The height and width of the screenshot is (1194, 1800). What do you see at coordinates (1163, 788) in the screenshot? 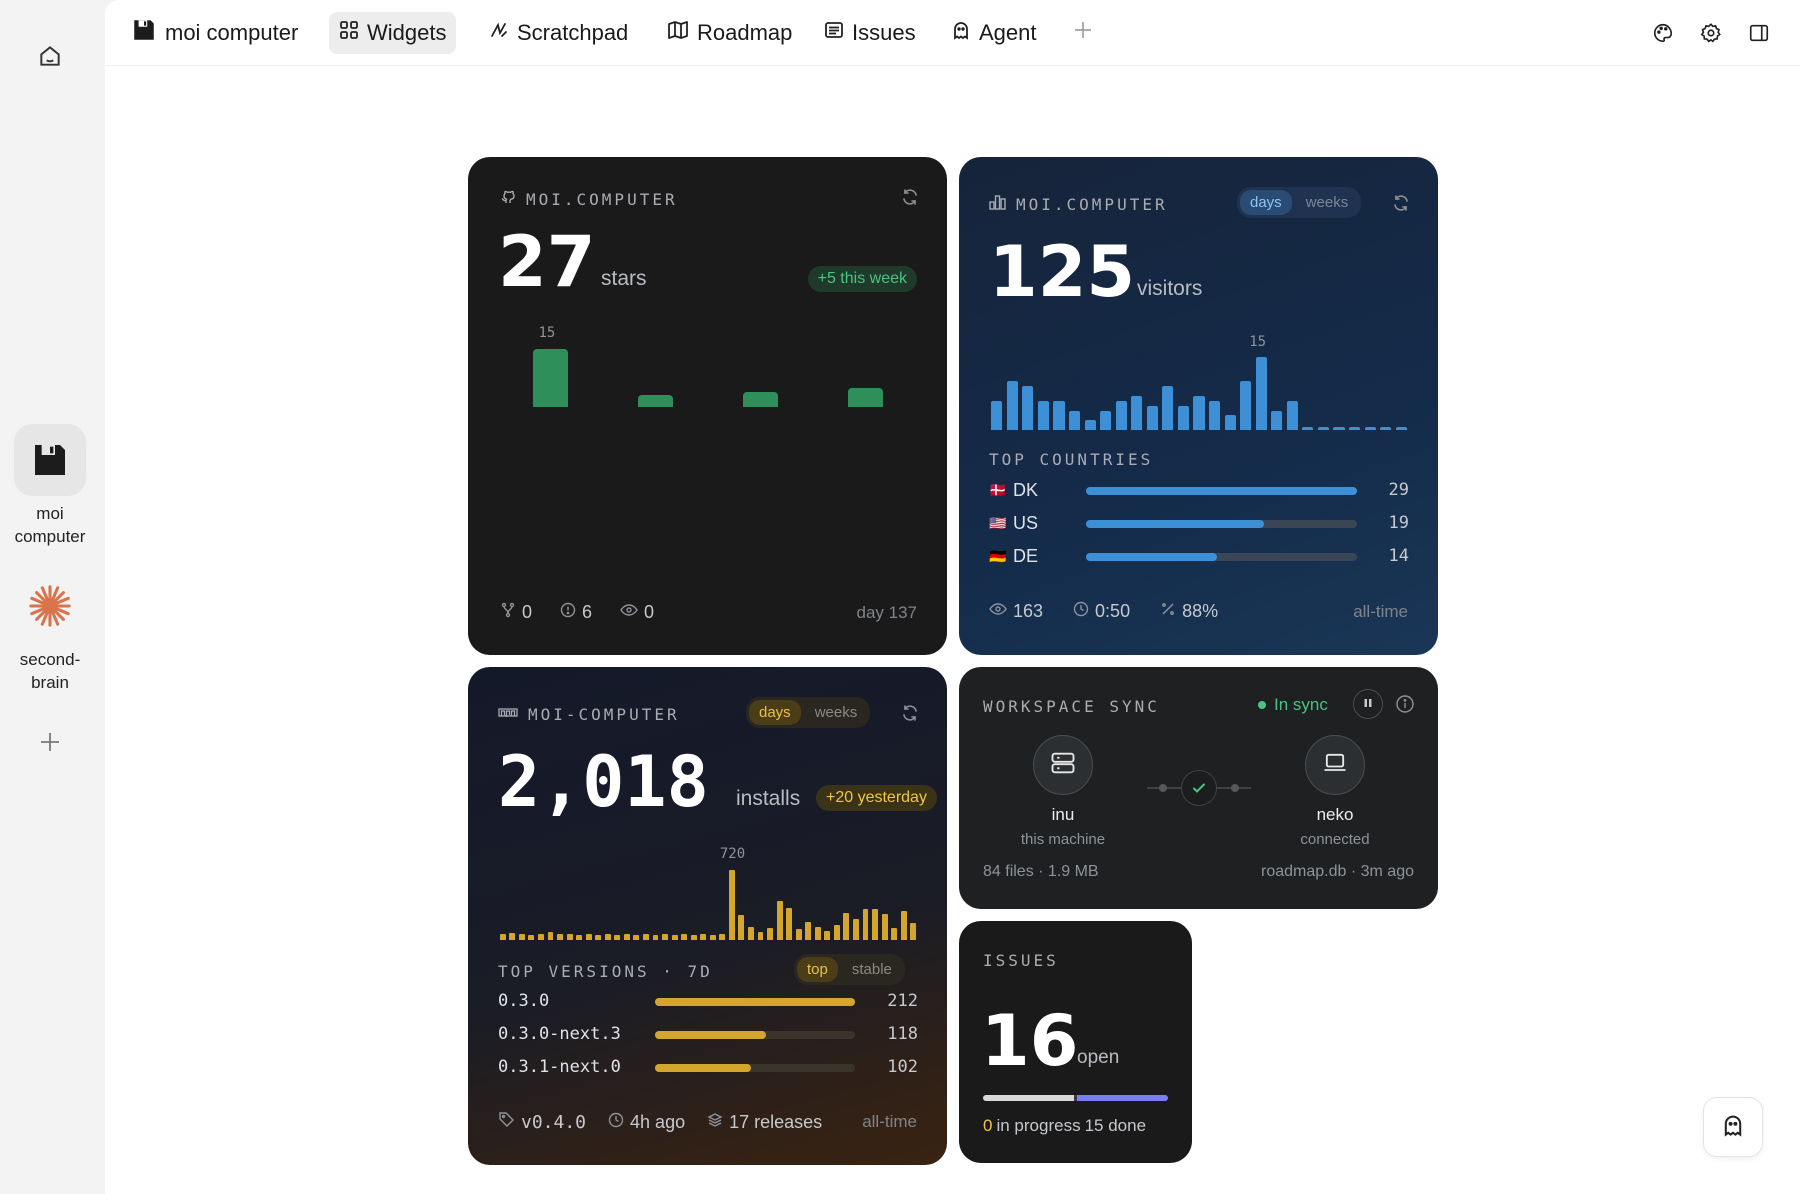
I see `link-dot` at bounding box center [1163, 788].